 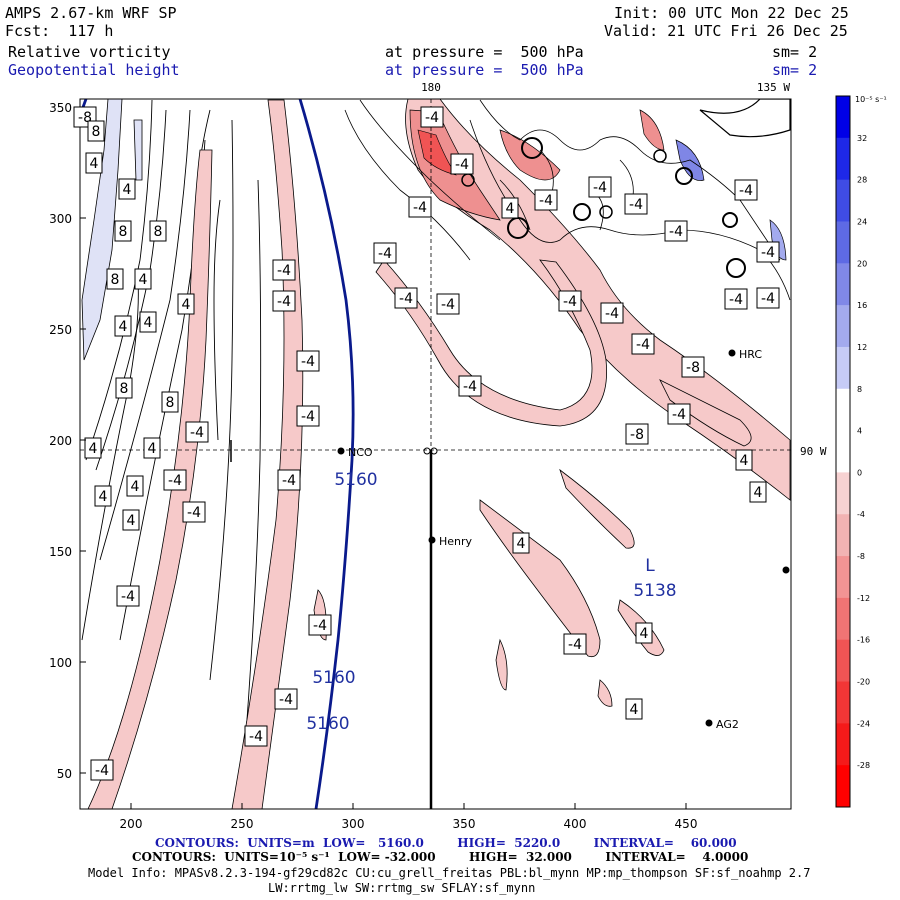 I want to click on colorbar-tick-label: -4, so click(x=861, y=514).